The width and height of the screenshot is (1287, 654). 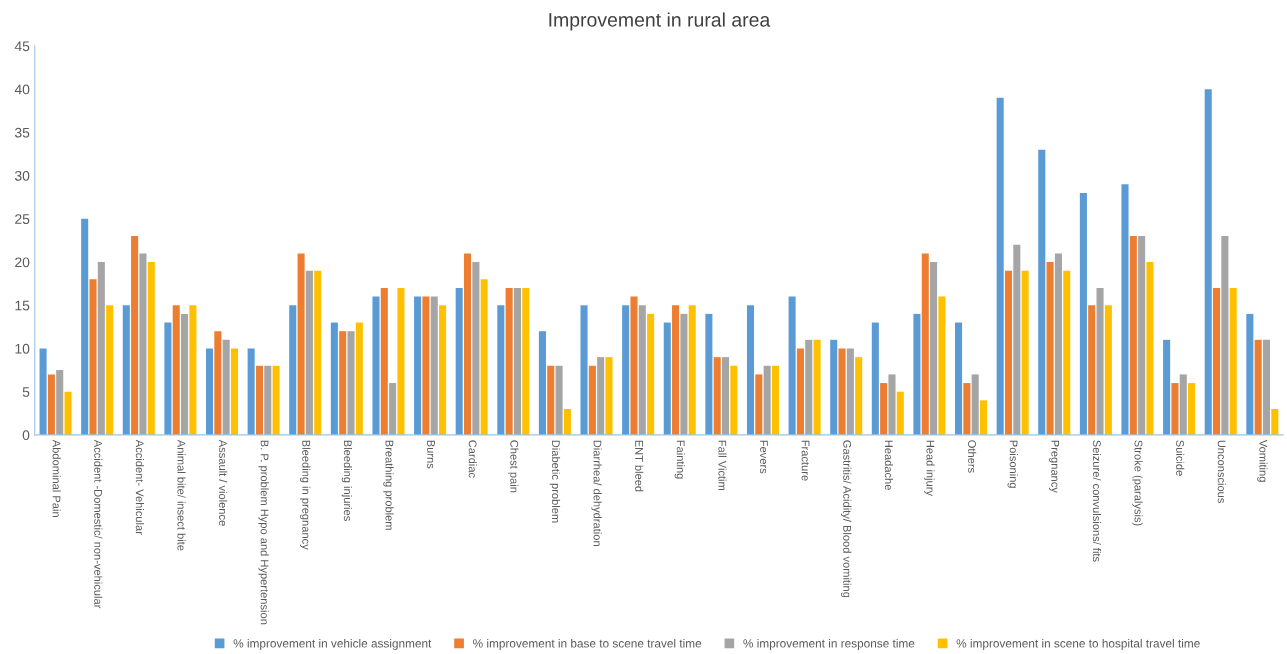 What do you see at coordinates (98, 524) in the screenshot?
I see `x-tick-label: Accident -Domestic/ non-vehicular` at bounding box center [98, 524].